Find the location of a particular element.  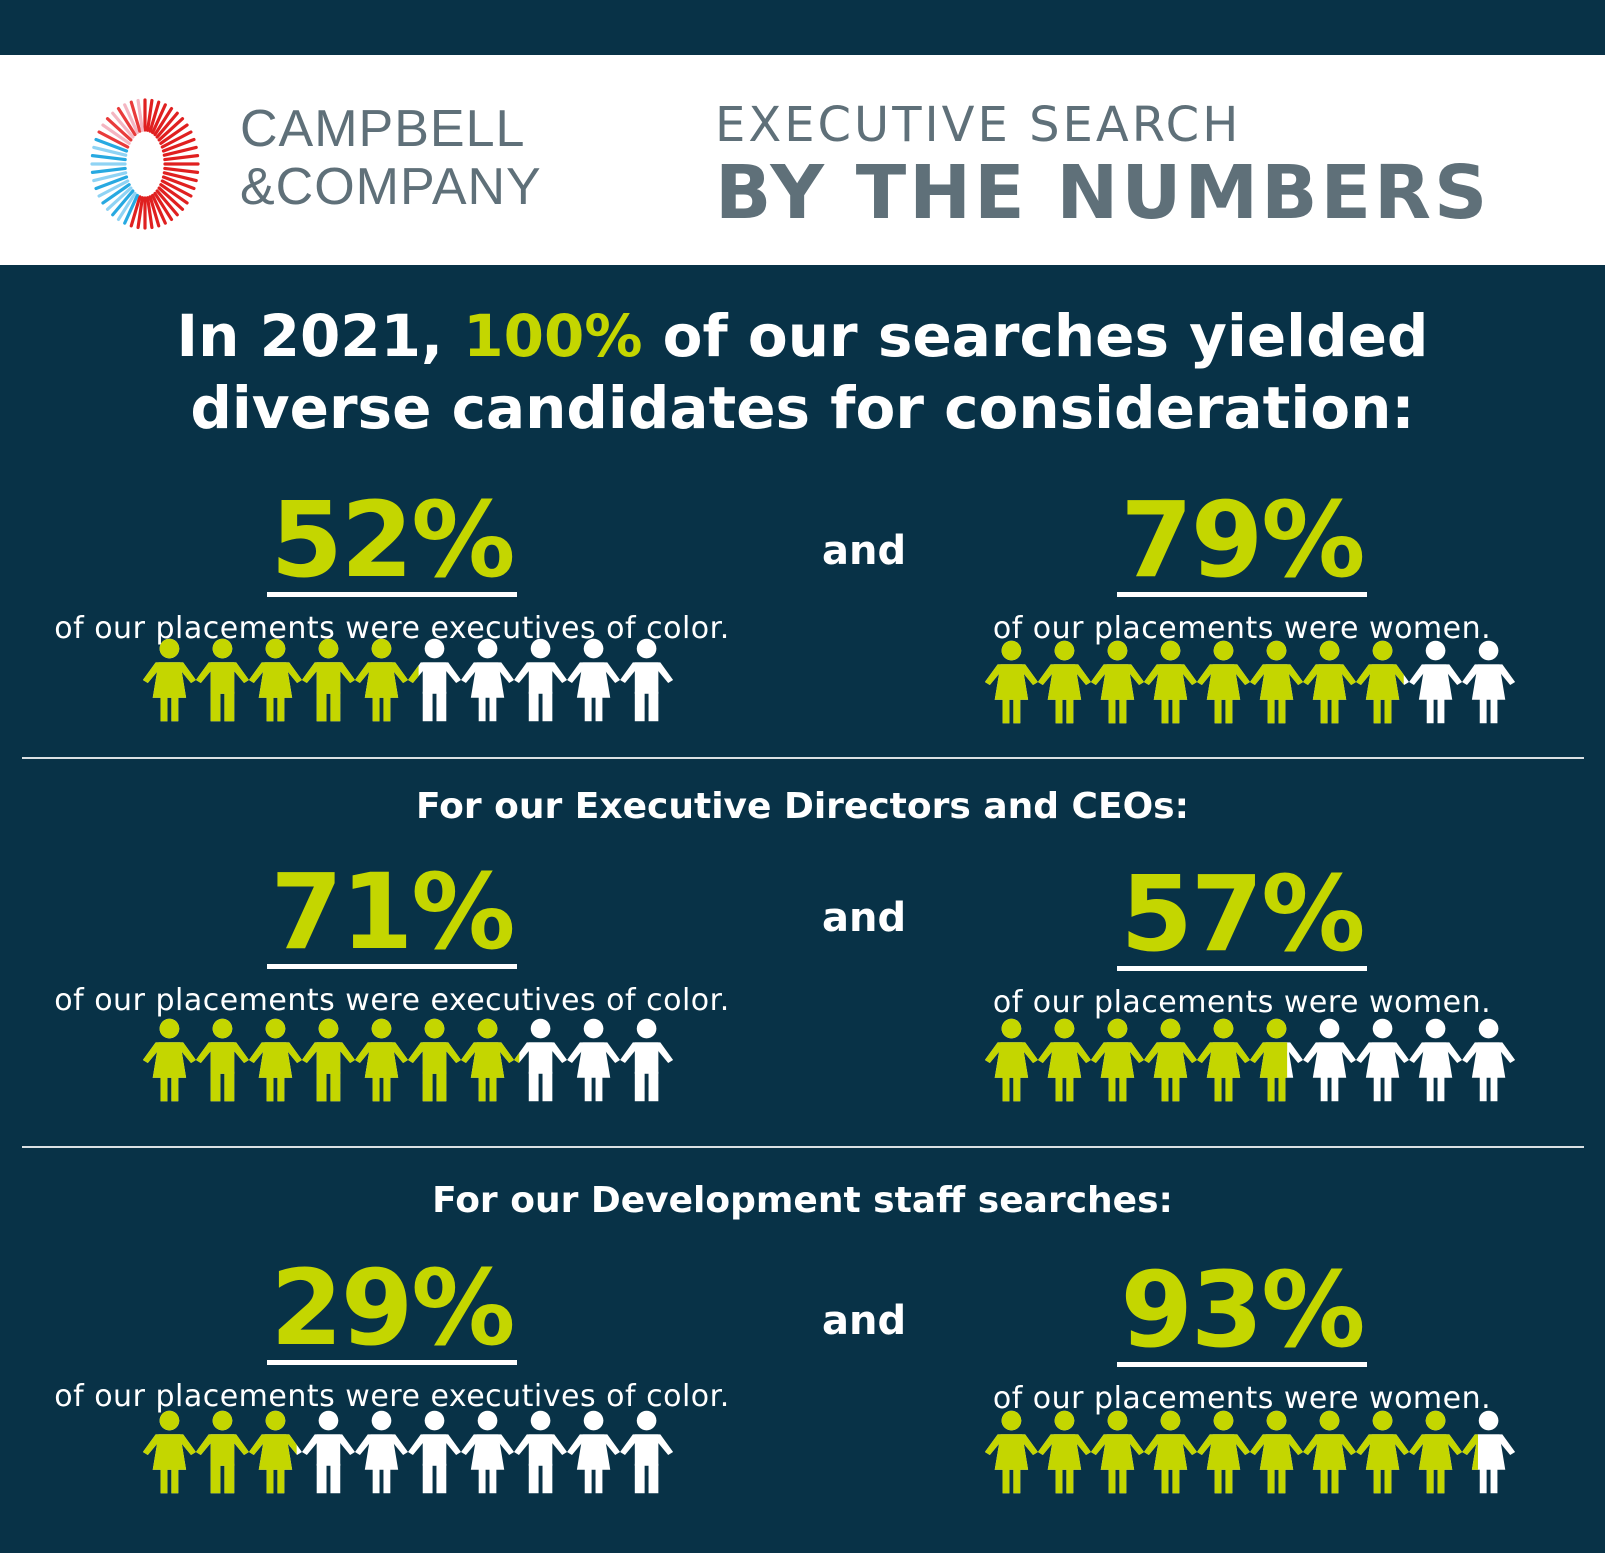

section-title-development-staff: For our Development staff searches: is located at coordinates (802, 1200).